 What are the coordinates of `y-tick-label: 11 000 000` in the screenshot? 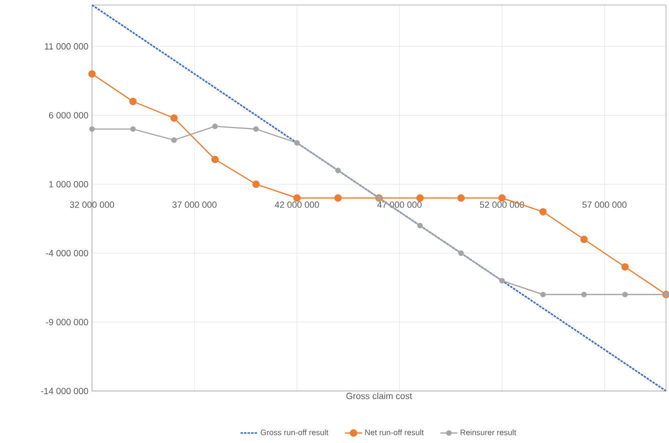 It's located at (66, 46).